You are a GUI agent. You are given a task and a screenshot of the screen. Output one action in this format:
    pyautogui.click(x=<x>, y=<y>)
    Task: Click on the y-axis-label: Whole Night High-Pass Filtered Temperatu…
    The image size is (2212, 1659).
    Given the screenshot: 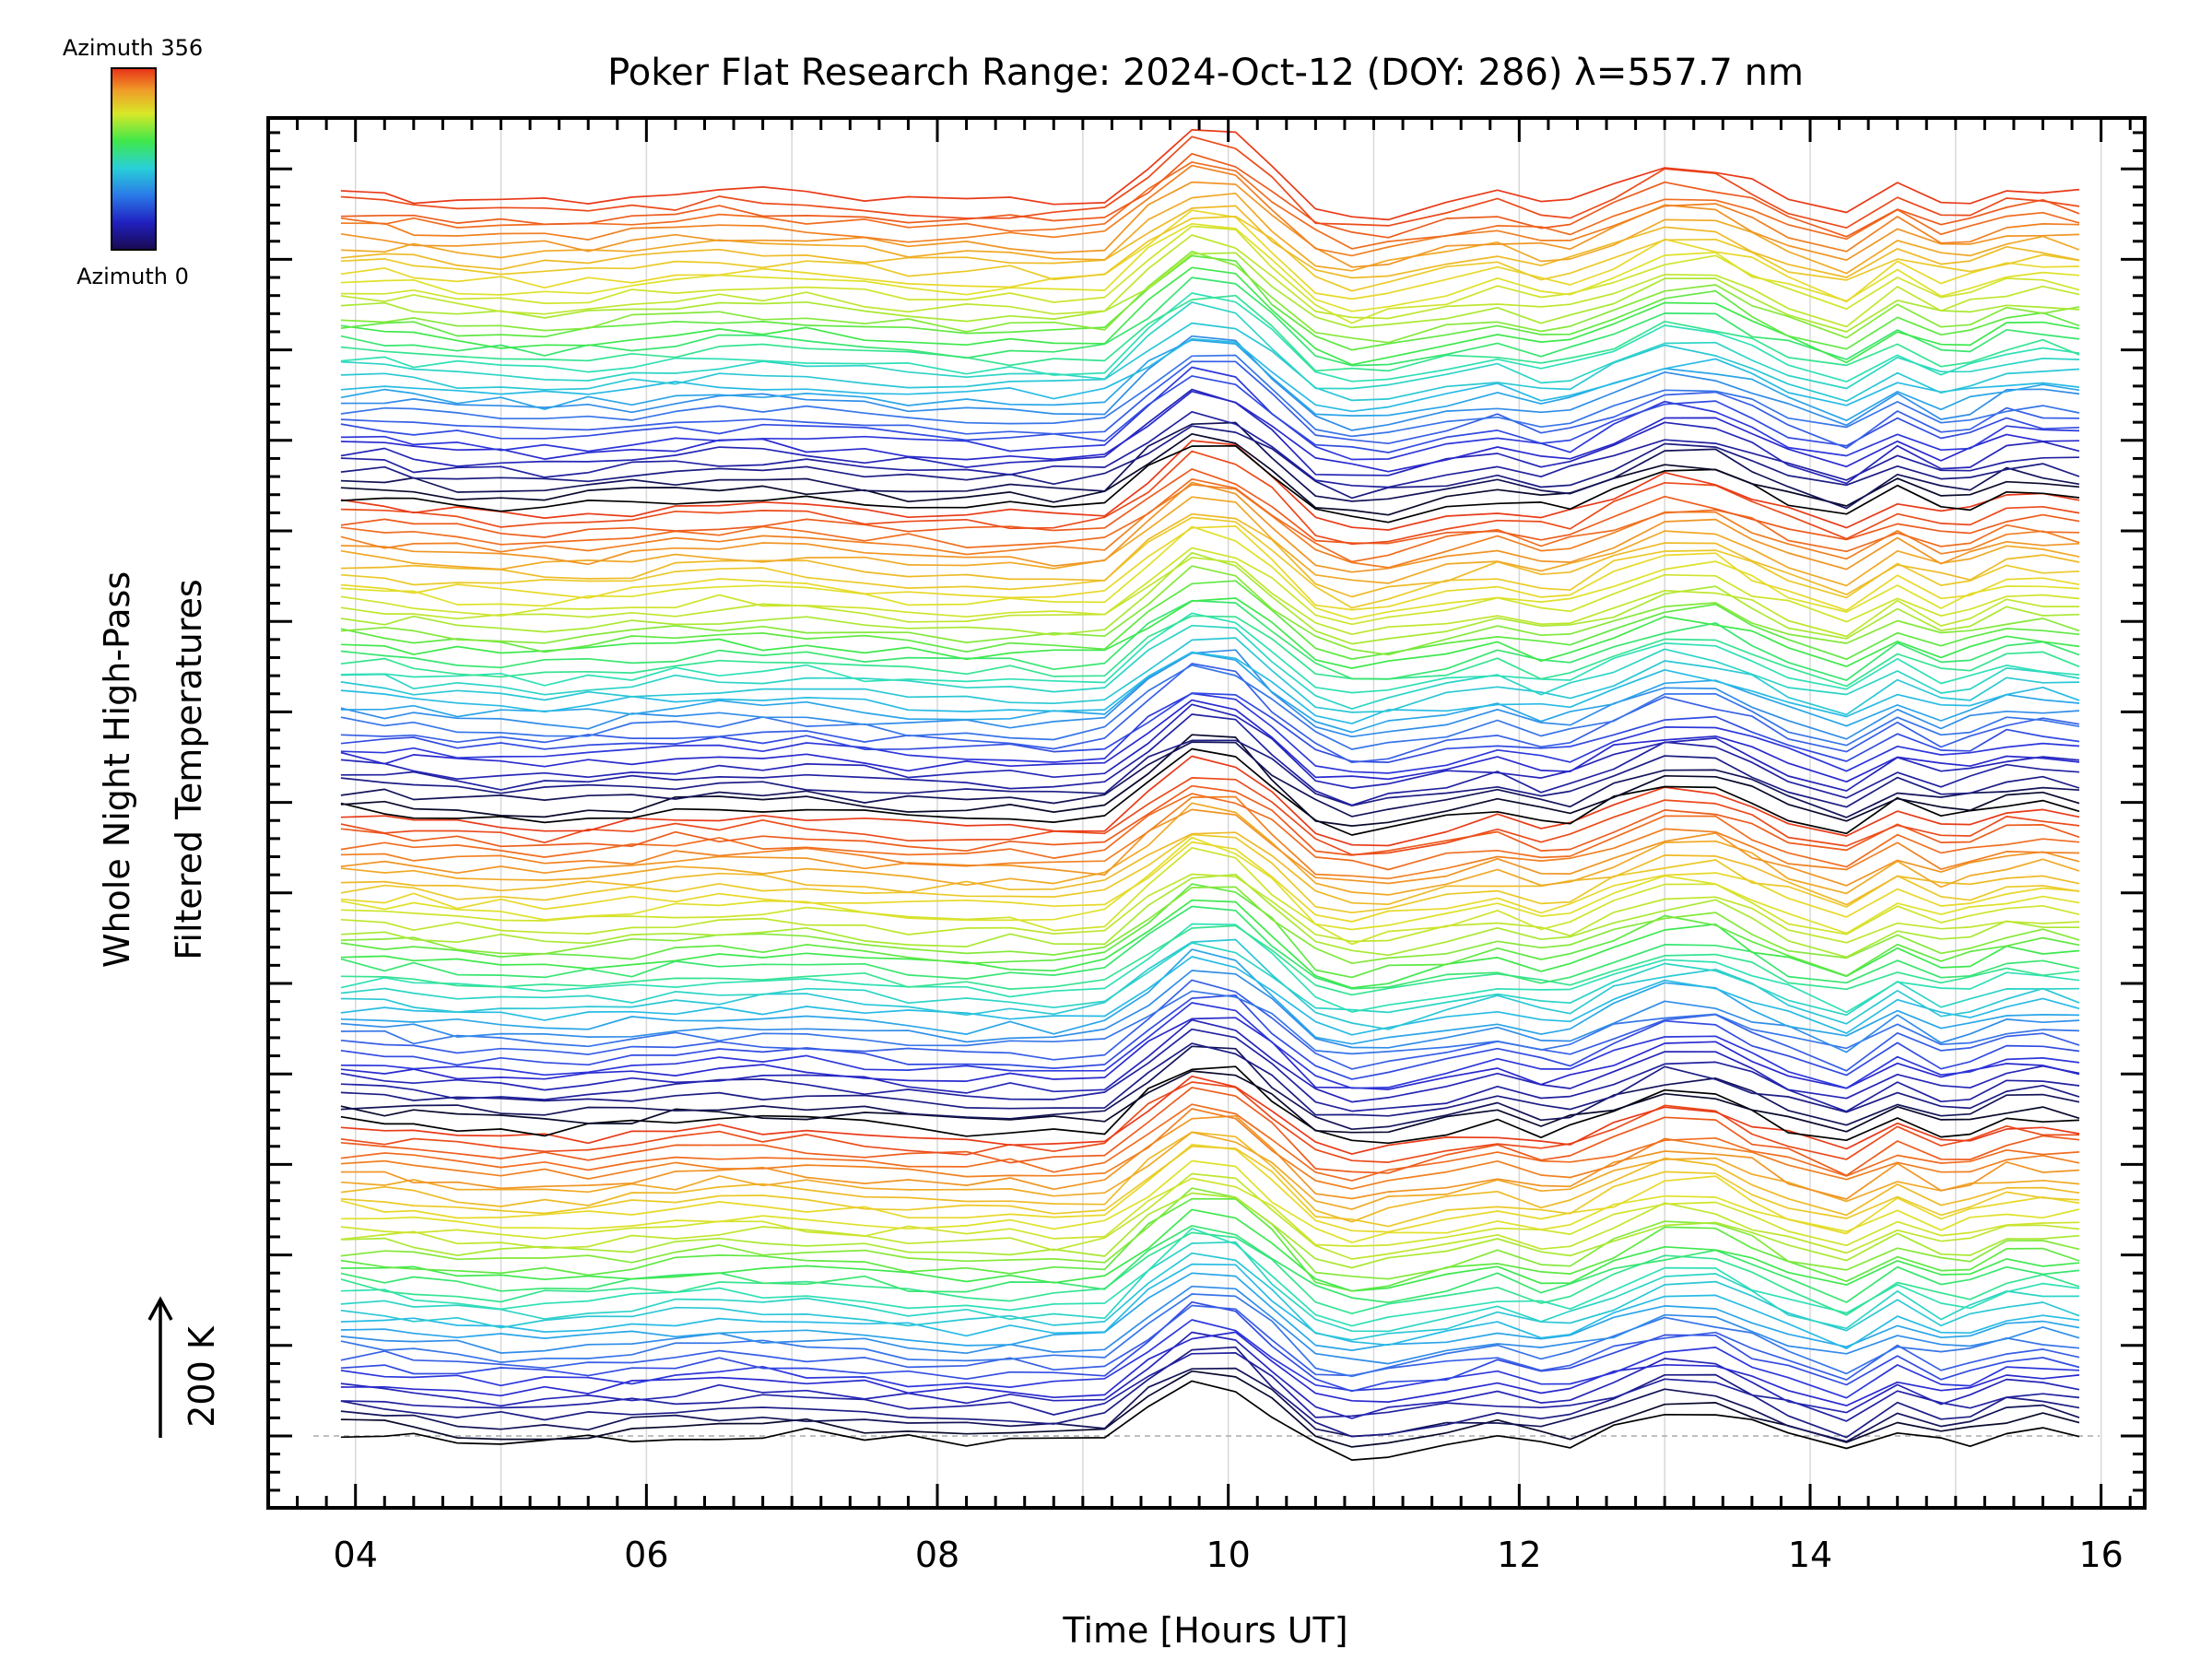 What is the action you would take?
    pyautogui.click(x=153, y=769)
    